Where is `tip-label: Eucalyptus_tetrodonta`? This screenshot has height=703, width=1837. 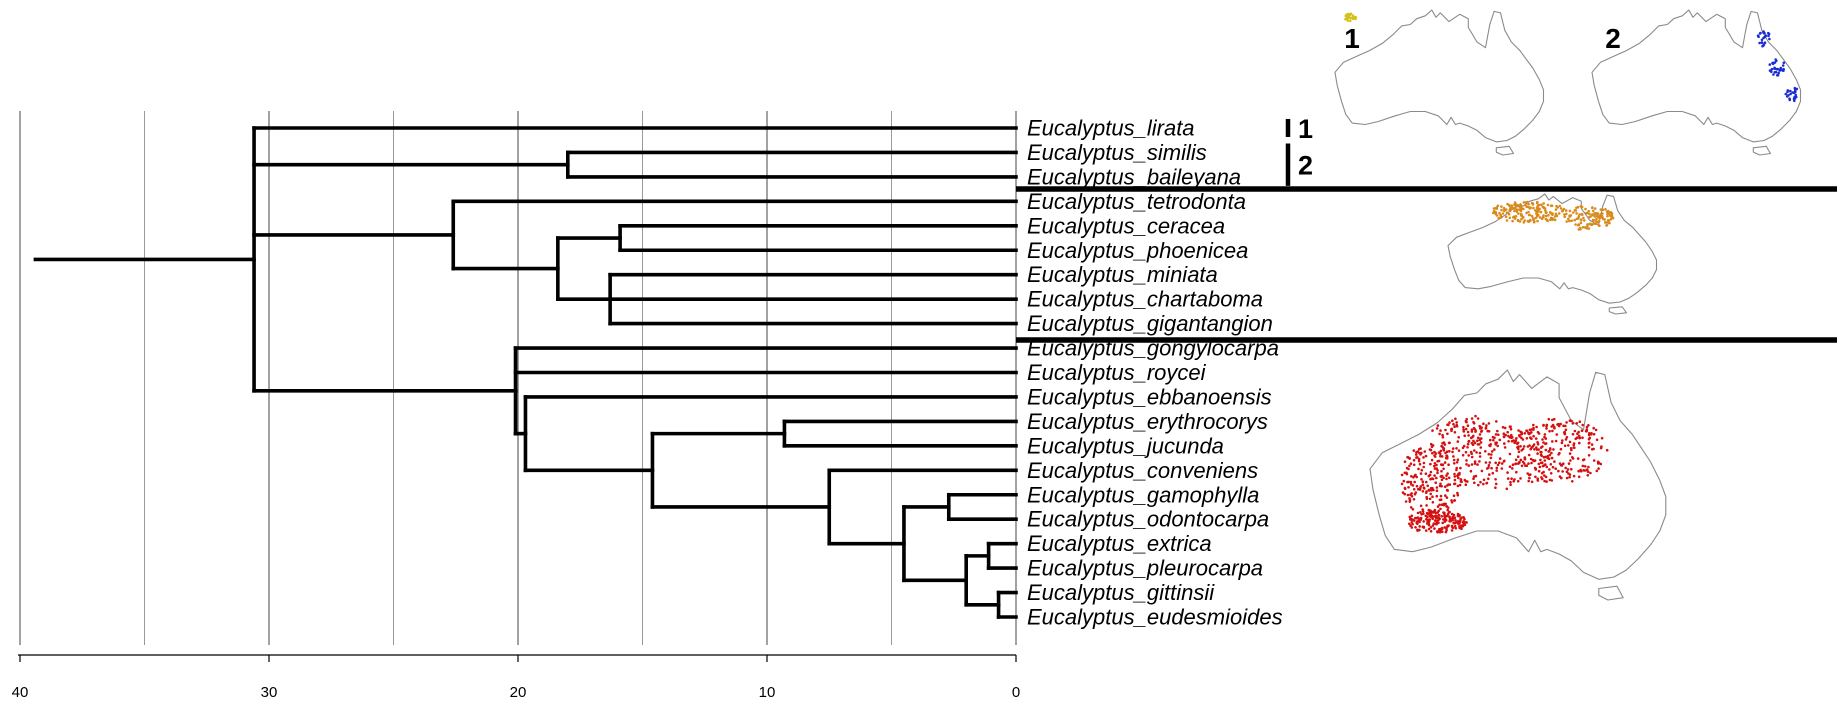
tip-label: Eucalyptus_tetrodonta is located at coordinates (1136, 201).